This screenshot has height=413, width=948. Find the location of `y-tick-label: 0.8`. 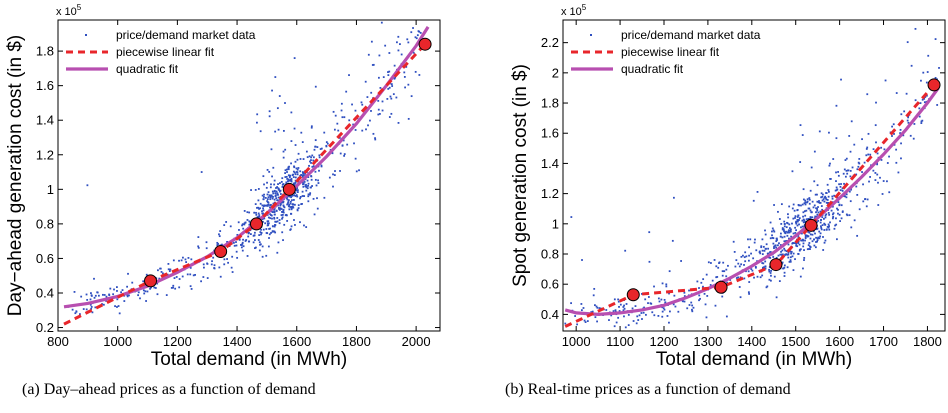

y-tick-label: 0.8 is located at coordinates (45, 223).